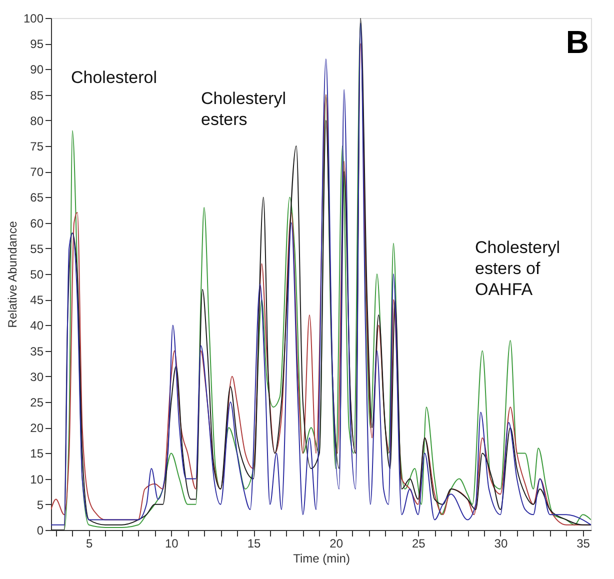  What do you see at coordinates (419, 543) in the screenshot?
I see `x-tick-label: 25` at bounding box center [419, 543].